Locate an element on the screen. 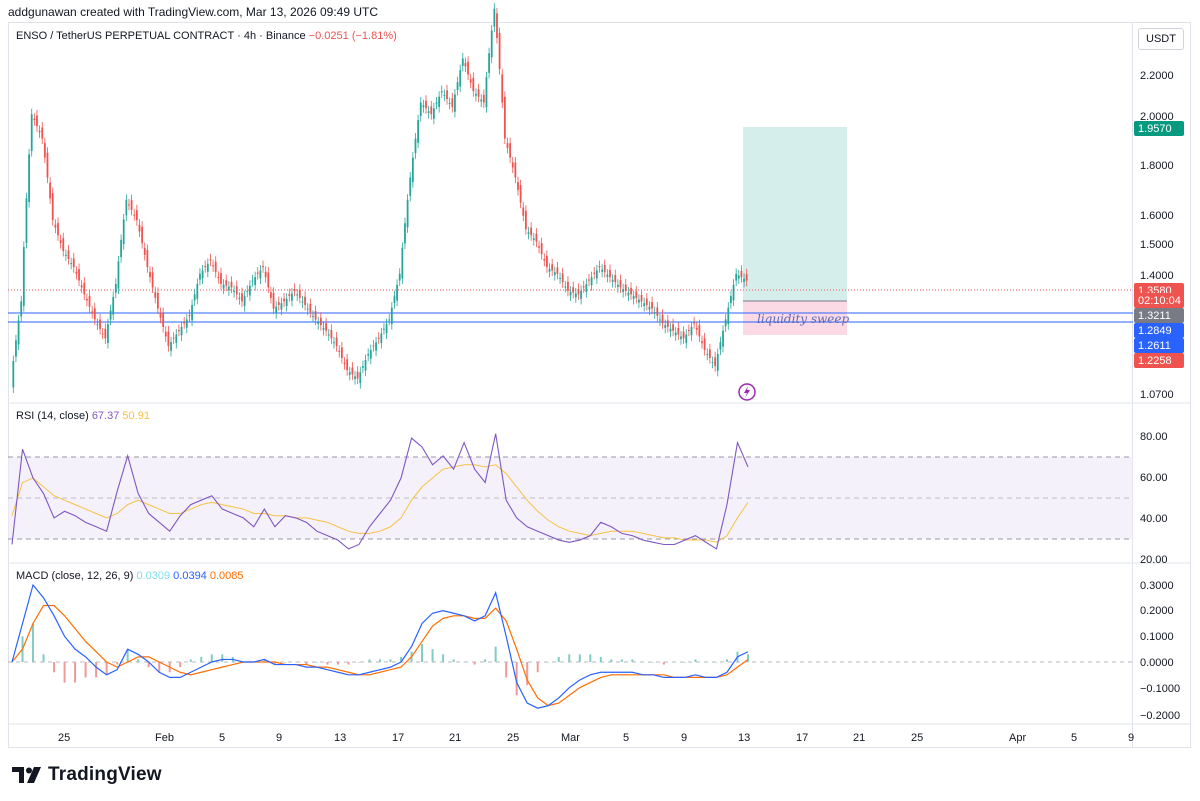  symbol-change: −0.0251 (−1.81%) is located at coordinates (352, 36).